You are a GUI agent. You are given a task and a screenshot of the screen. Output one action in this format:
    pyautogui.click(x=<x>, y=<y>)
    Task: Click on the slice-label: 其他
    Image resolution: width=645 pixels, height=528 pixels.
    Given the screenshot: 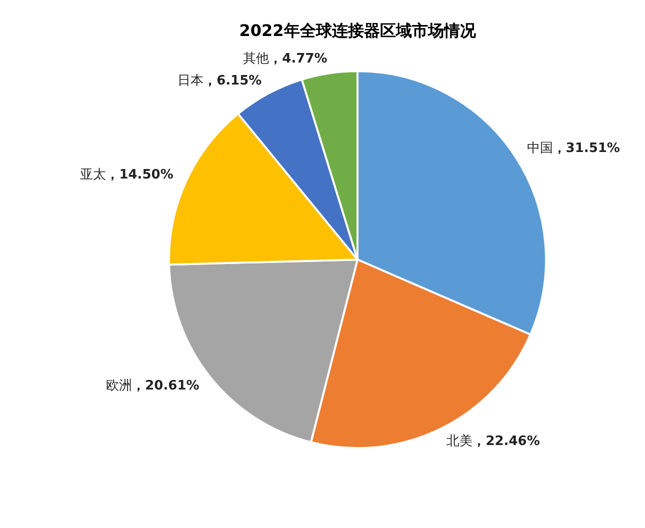 What is the action you would take?
    pyautogui.click(x=256, y=59)
    